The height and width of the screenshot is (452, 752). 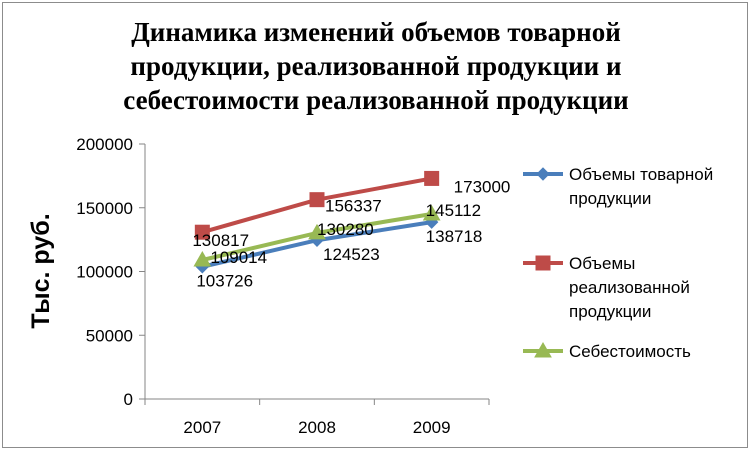 What do you see at coordinates (351, 254) in the screenshot?
I see `data-label: 124523` at bounding box center [351, 254].